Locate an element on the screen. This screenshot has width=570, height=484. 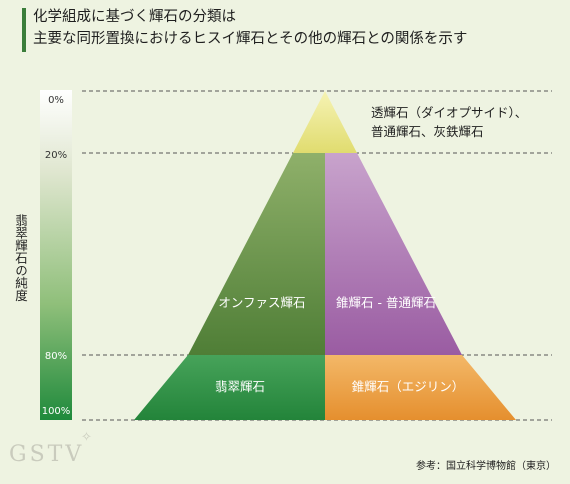
scale-label-100: 100% is located at coordinates (56, 411).